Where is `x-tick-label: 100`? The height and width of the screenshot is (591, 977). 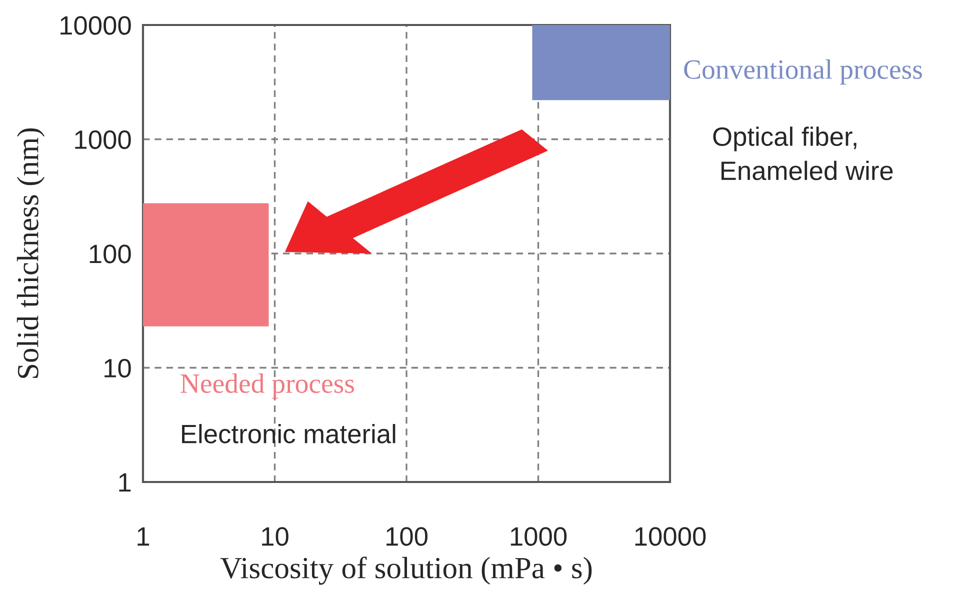 x-tick-label: 100 is located at coordinates (407, 536).